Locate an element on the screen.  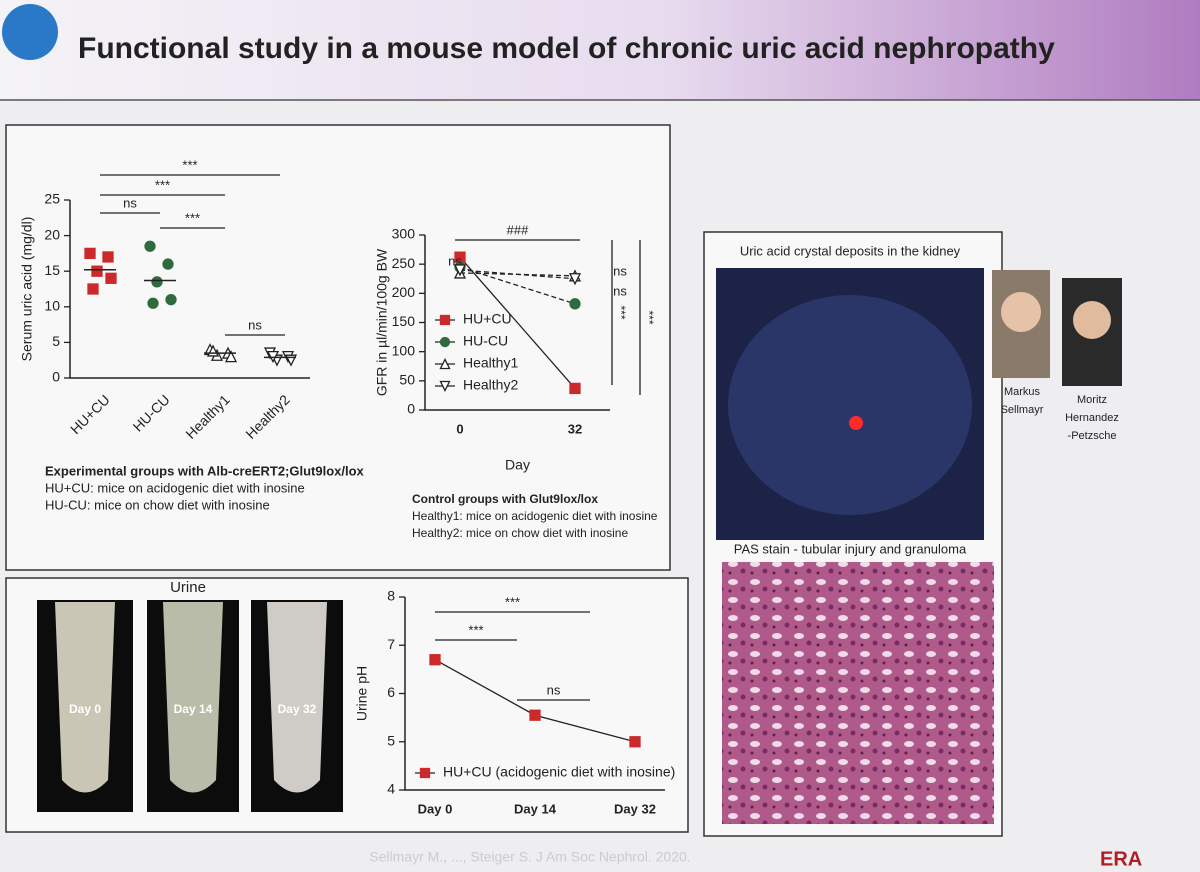
logo-text: ERA is located at coordinates (1121, 859).